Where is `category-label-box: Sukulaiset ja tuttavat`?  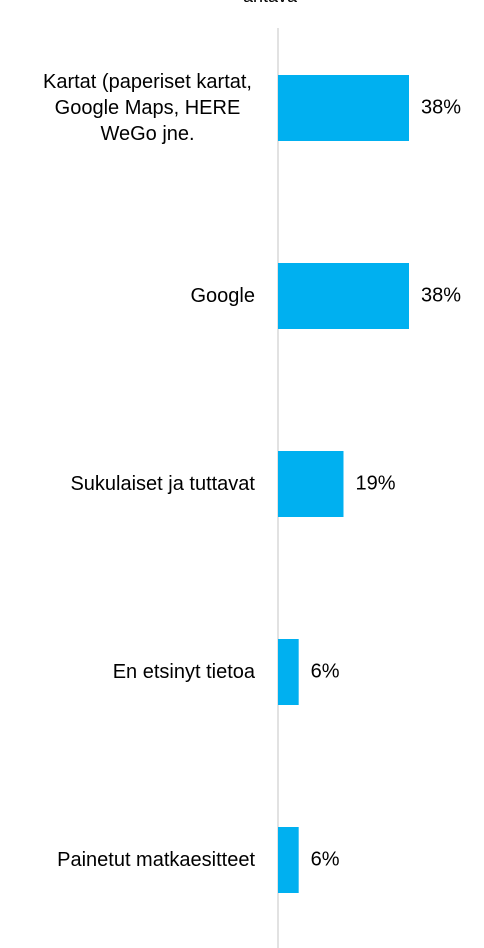
category-label-box: Sukulaiset ja tuttavat is located at coordinates (132, 484).